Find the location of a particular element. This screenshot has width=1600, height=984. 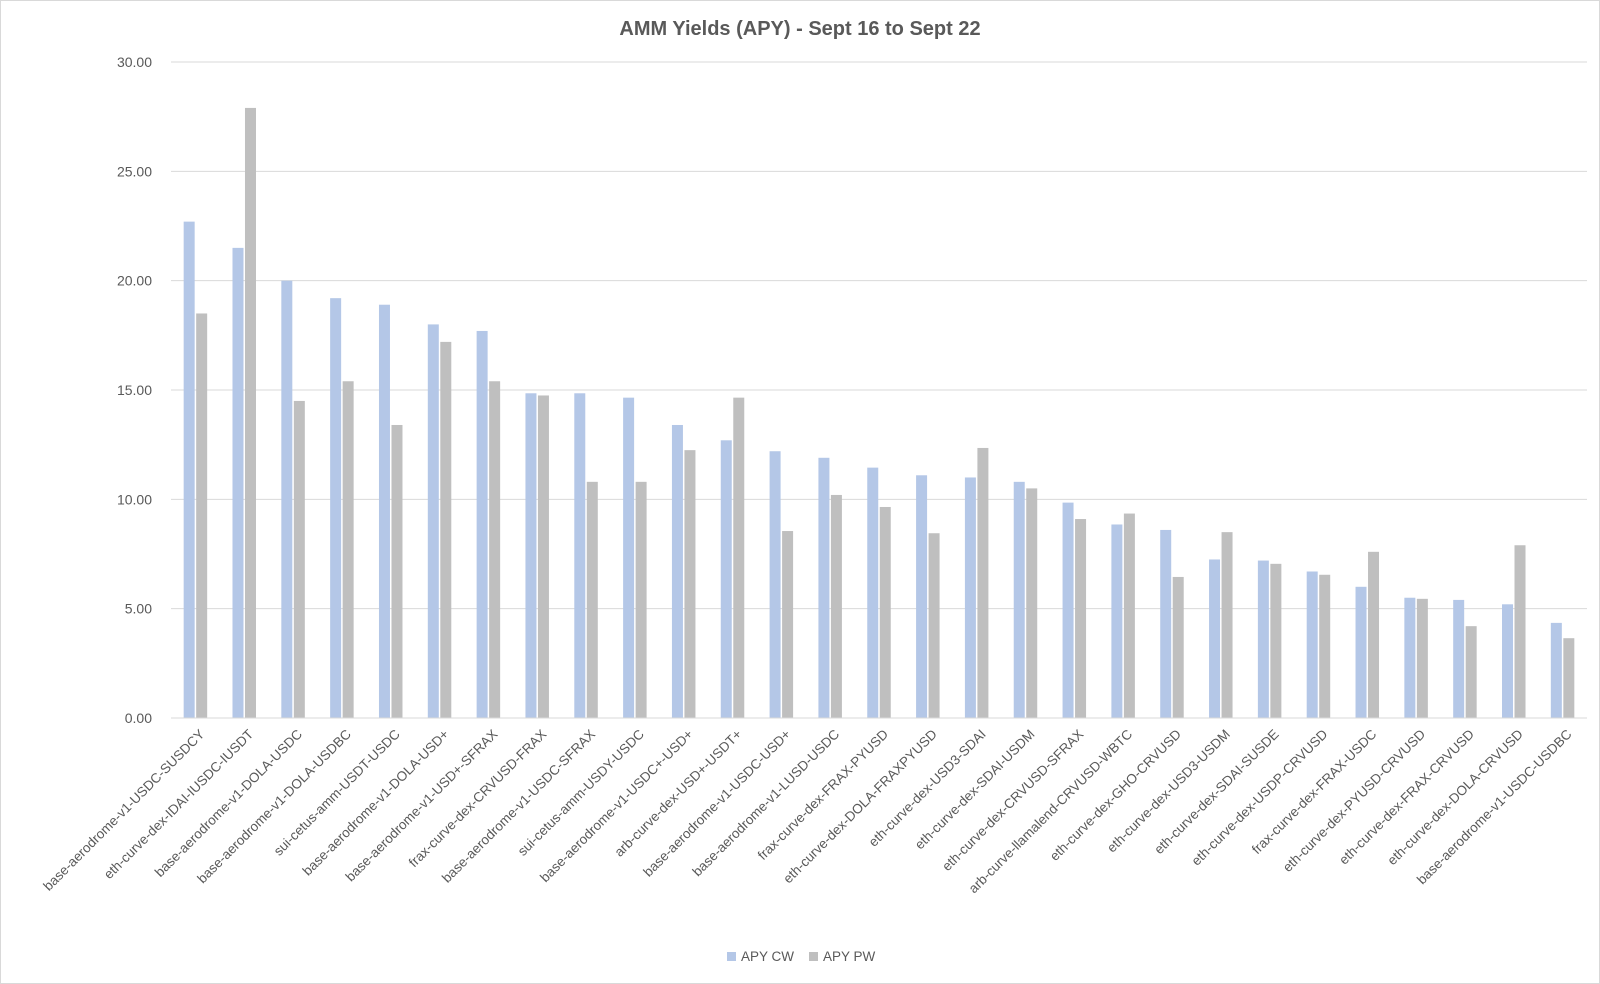

y-axis-tick-labels: 0.00 5.00 10.00 15.00 20.00 25.00 30.00 is located at coordinates (134, 390).